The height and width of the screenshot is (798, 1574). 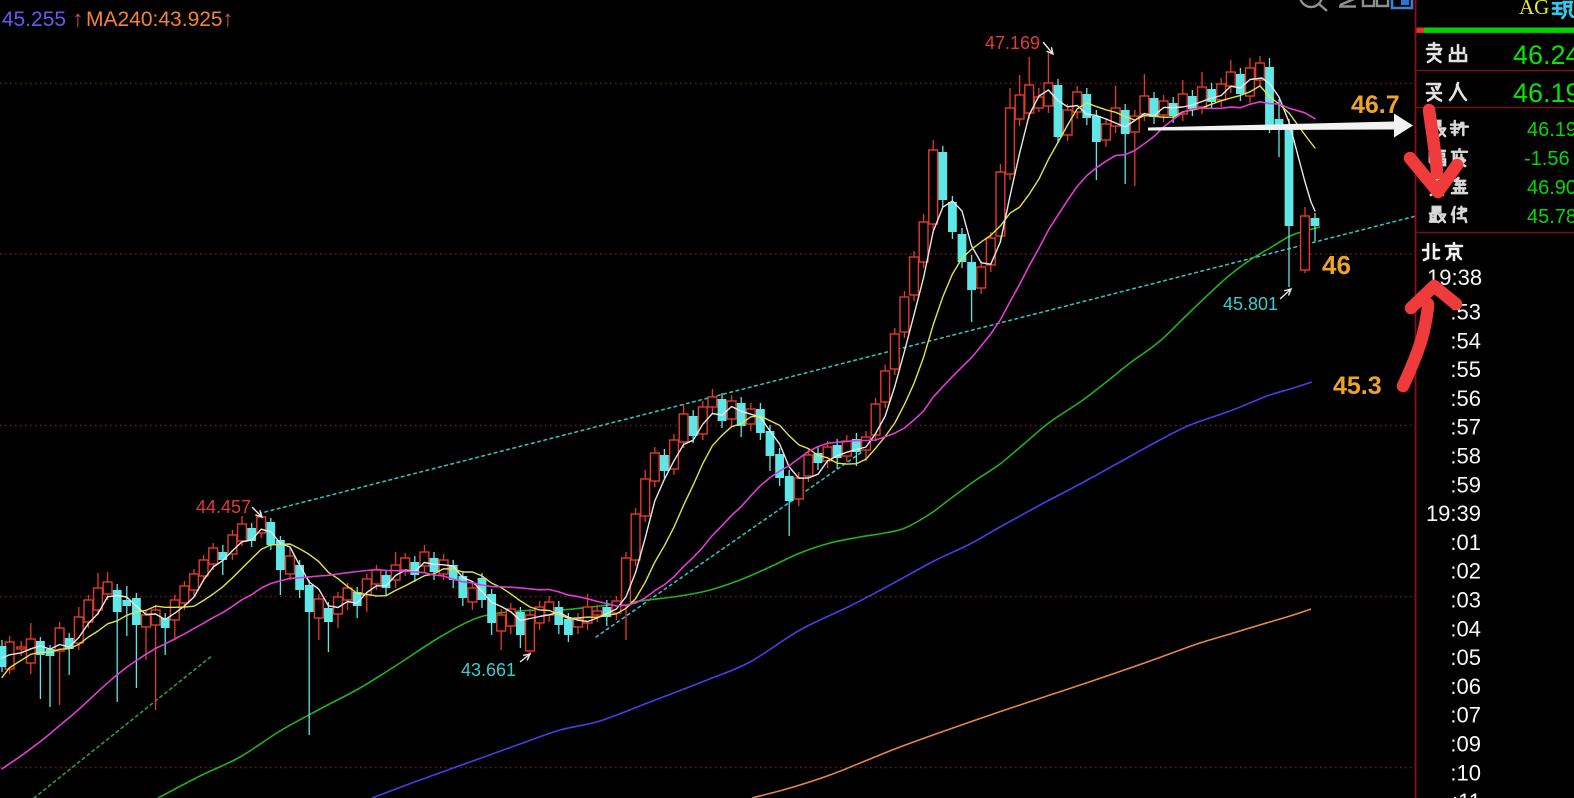 I want to click on svg-text: 45.801, so click(x=1250, y=304).